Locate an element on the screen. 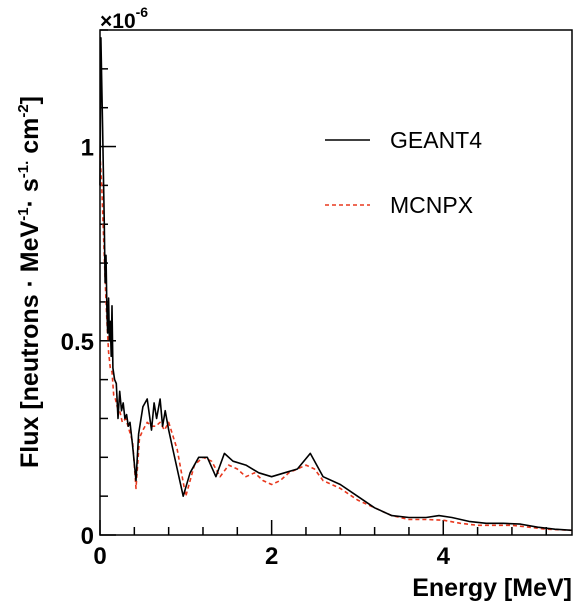  x-tick-label: 4 is located at coordinates (444, 556).